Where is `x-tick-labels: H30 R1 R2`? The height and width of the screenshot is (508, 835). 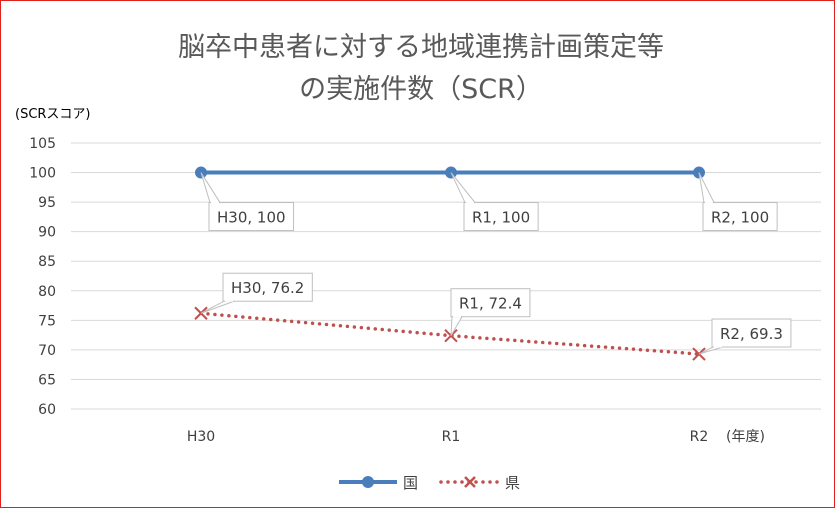 x-tick-labels: H30 R1 R2 is located at coordinates (447, 437).